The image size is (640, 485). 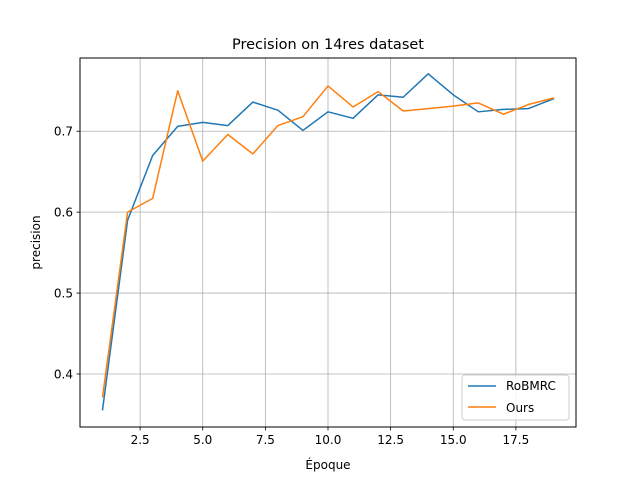 I want to click on x-tick-label: 10.0, so click(x=328, y=440).